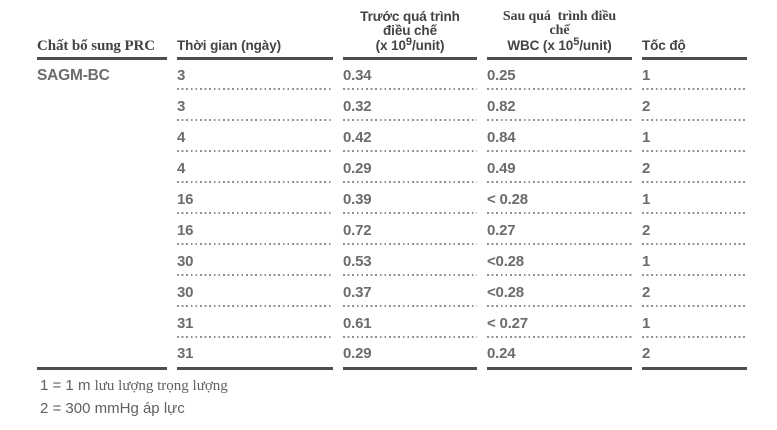 Image resolution: width=777 pixels, height=430 pixels. Describe the element at coordinates (559, 75) in the screenshot. I see `cell-post: 0.25` at that location.